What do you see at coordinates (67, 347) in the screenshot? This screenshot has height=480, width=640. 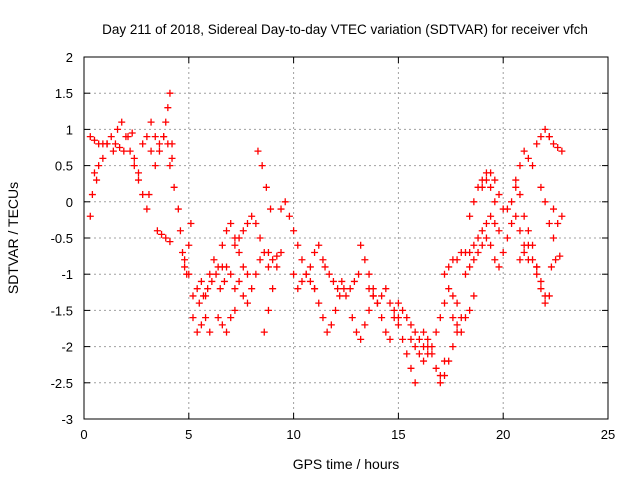 I see `y-tick-label: -2` at bounding box center [67, 347].